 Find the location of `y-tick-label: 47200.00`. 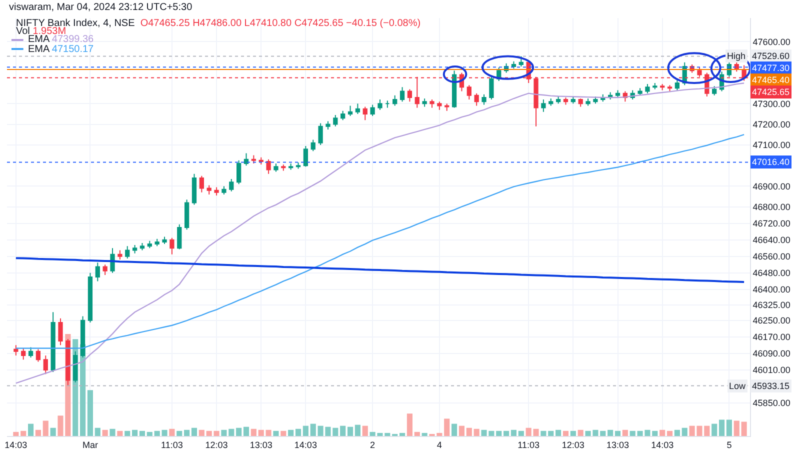

y-tick-label: 47200.00 is located at coordinates (771, 124).